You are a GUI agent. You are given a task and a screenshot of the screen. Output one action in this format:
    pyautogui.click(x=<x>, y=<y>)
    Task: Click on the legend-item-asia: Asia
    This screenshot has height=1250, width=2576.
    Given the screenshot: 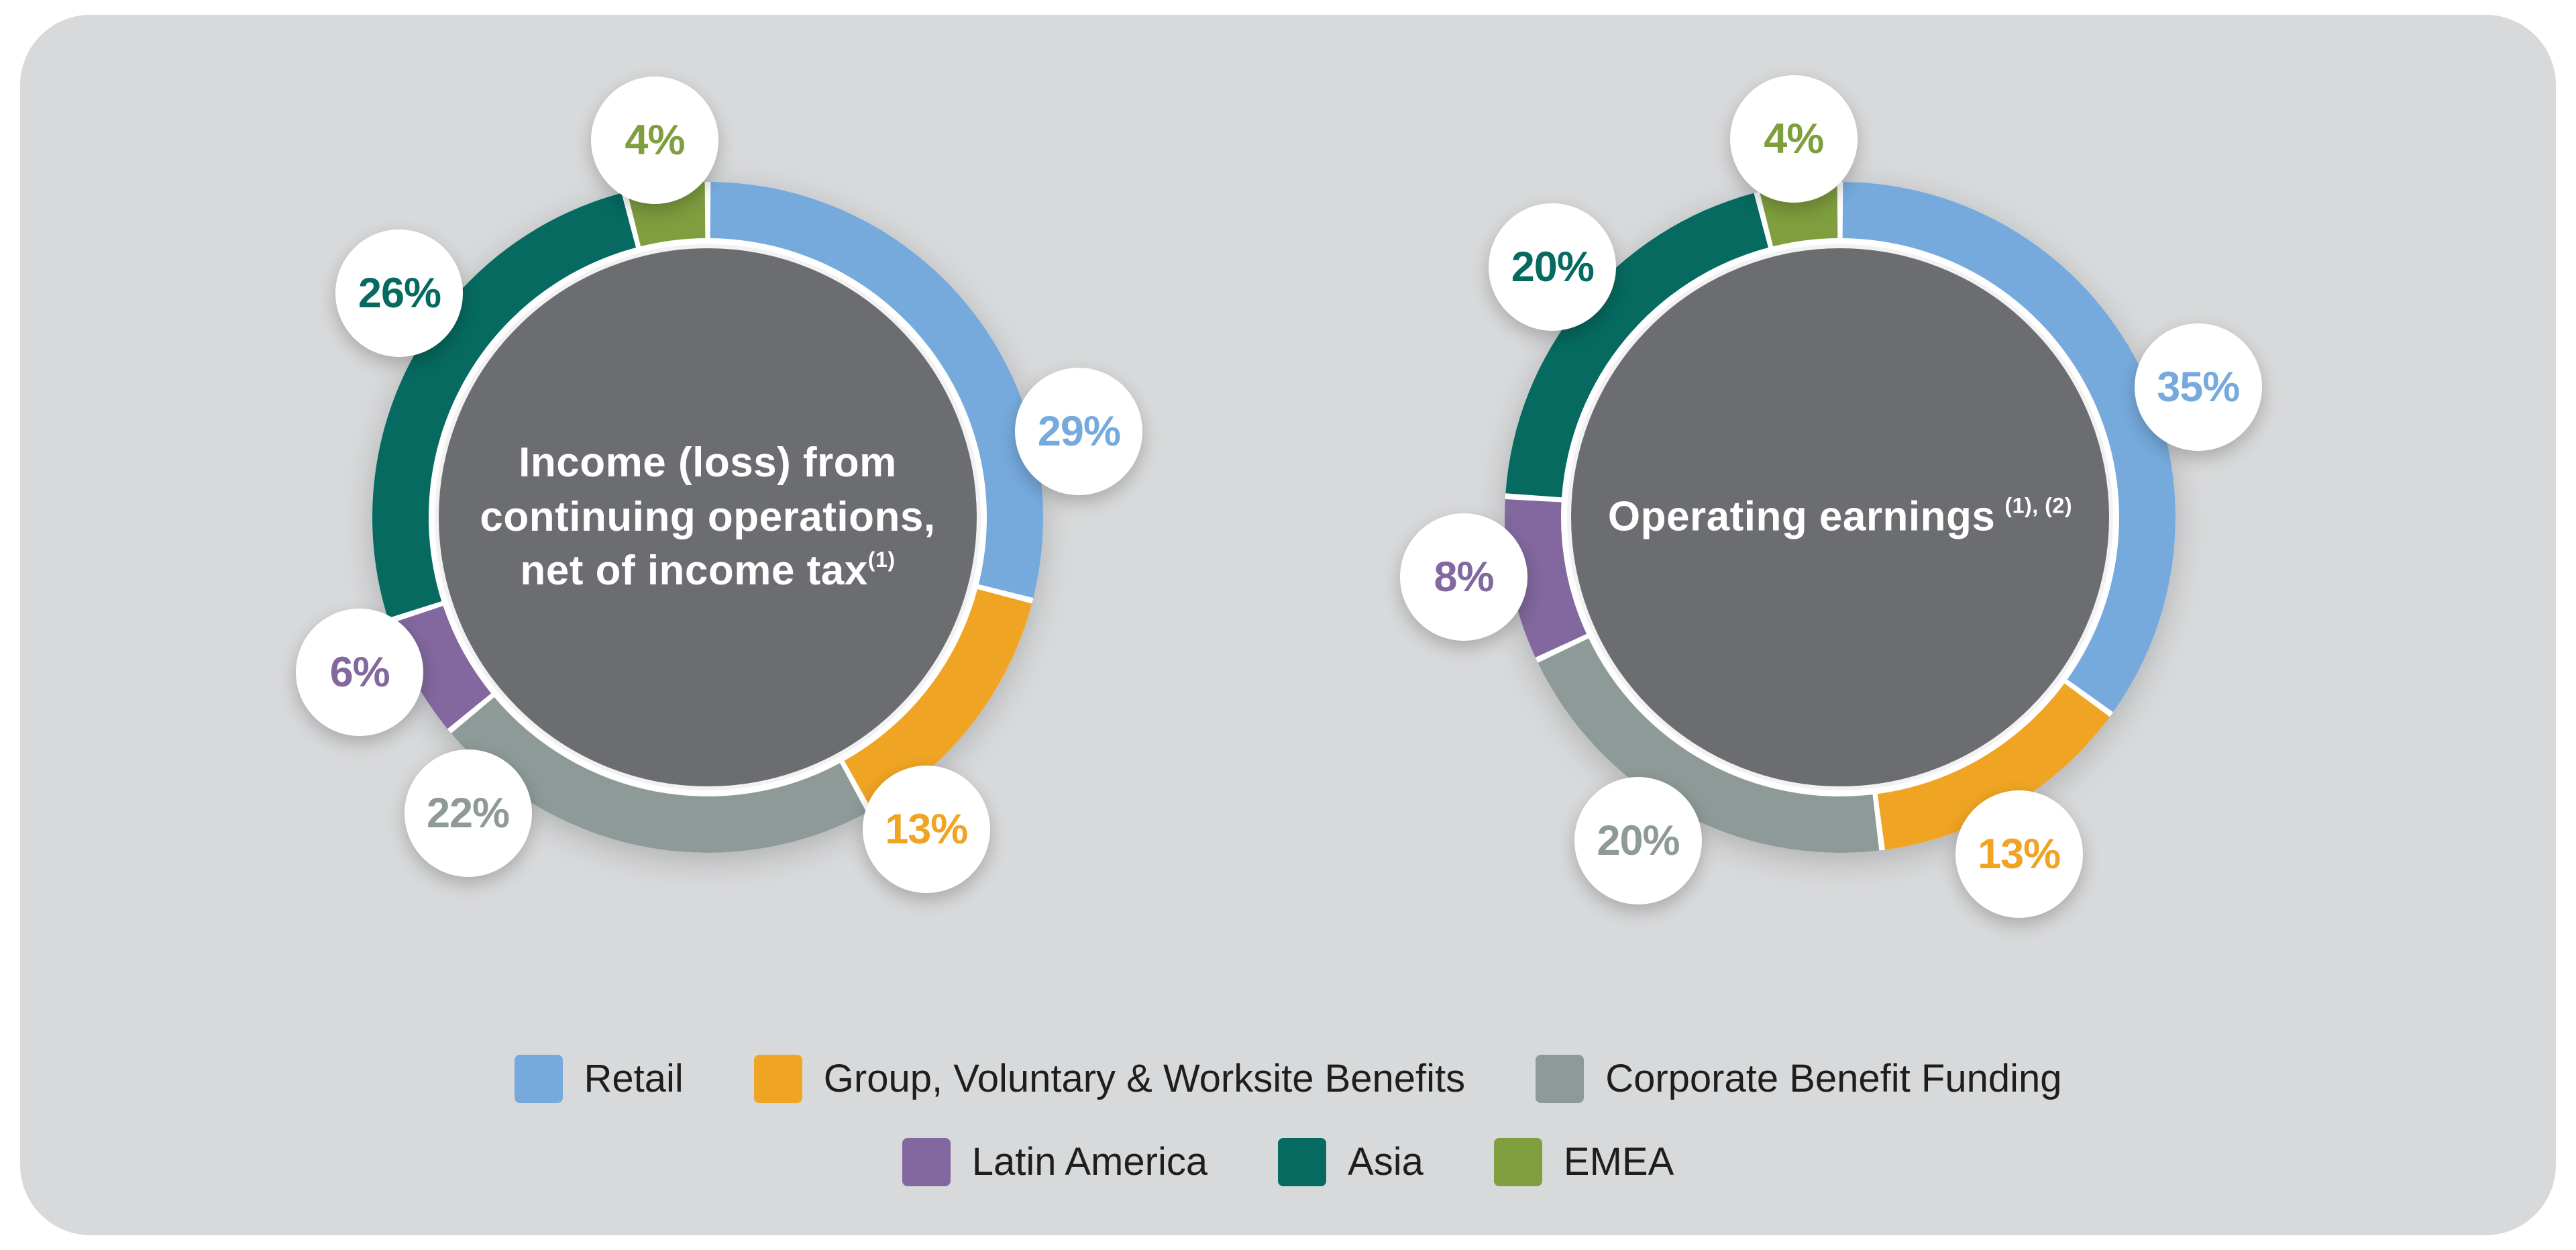 What is the action you would take?
    pyautogui.click(x=1351, y=1162)
    